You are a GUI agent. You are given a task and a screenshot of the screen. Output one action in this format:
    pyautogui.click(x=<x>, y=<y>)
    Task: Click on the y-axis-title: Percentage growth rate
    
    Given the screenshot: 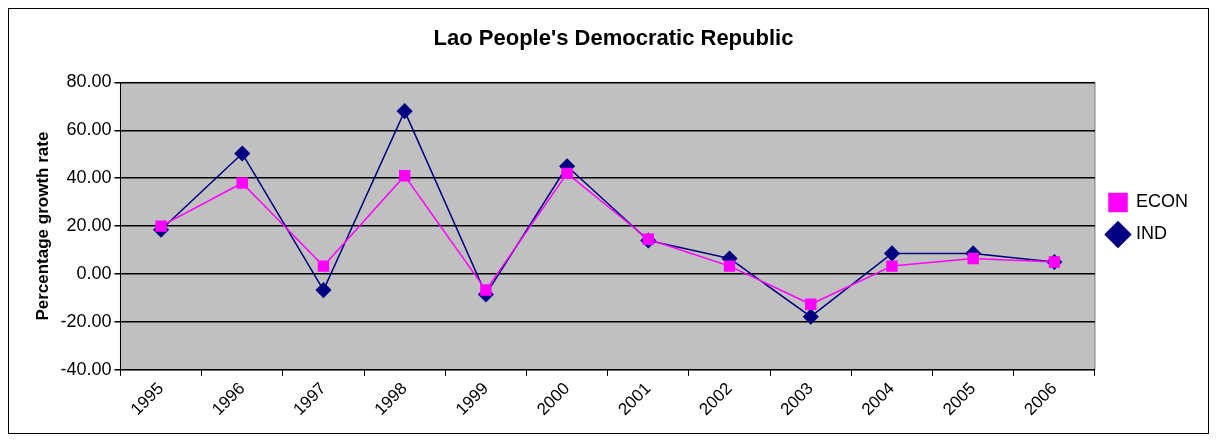 What is the action you would take?
    pyautogui.click(x=42, y=226)
    